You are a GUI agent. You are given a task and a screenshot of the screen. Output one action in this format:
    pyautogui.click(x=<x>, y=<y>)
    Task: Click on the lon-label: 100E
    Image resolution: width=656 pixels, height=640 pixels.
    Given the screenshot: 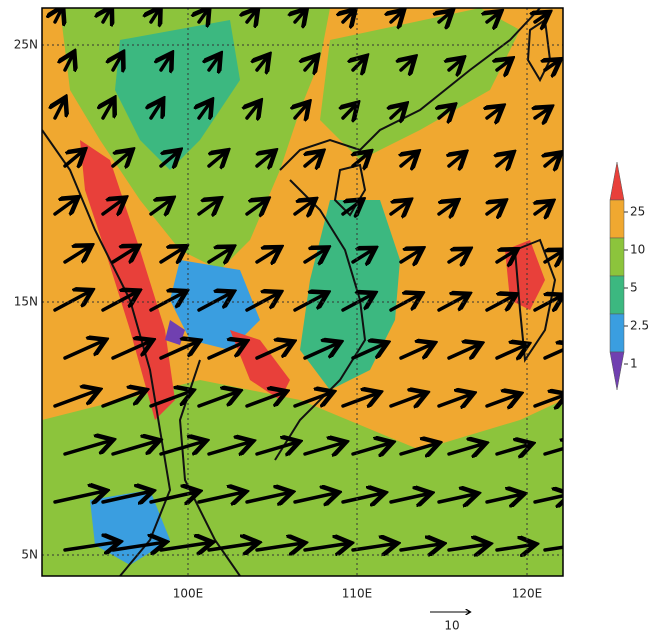 What is the action you would take?
    pyautogui.click(x=188, y=594)
    